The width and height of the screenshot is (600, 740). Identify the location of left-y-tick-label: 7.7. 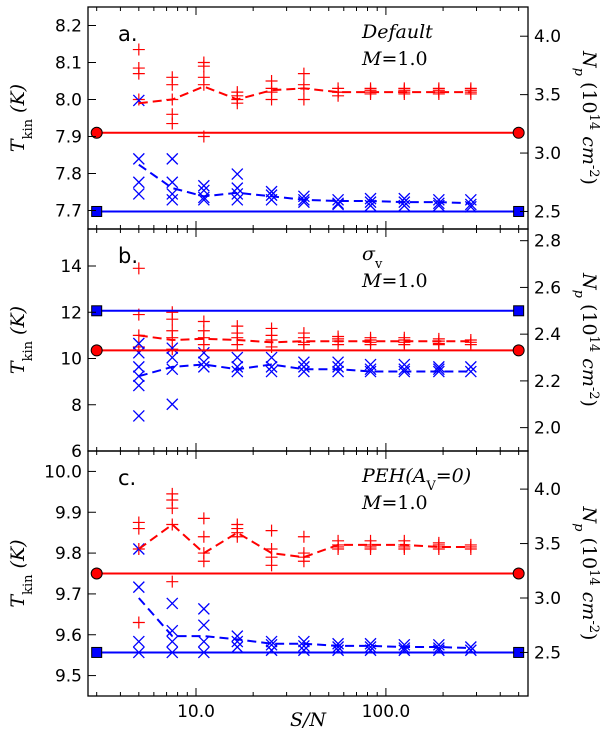
(68, 212).